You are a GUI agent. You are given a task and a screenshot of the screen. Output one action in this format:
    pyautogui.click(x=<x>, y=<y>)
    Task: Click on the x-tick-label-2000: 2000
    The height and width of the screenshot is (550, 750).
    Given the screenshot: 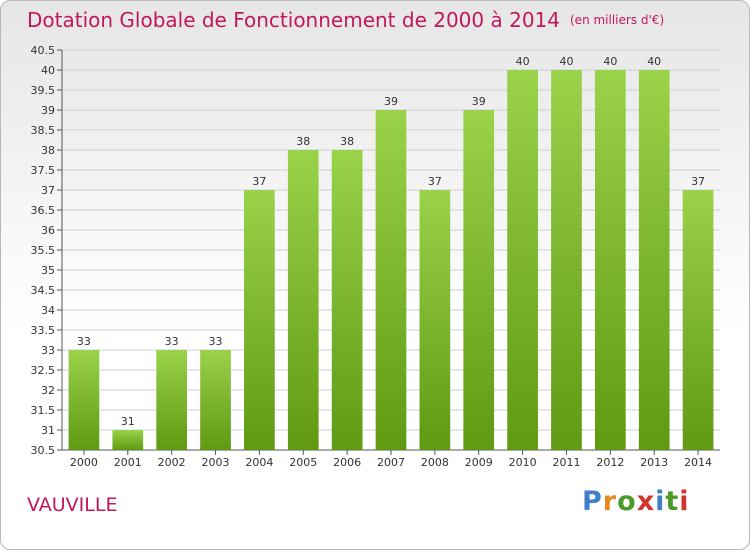 What is the action you would take?
    pyautogui.click(x=84, y=462)
    